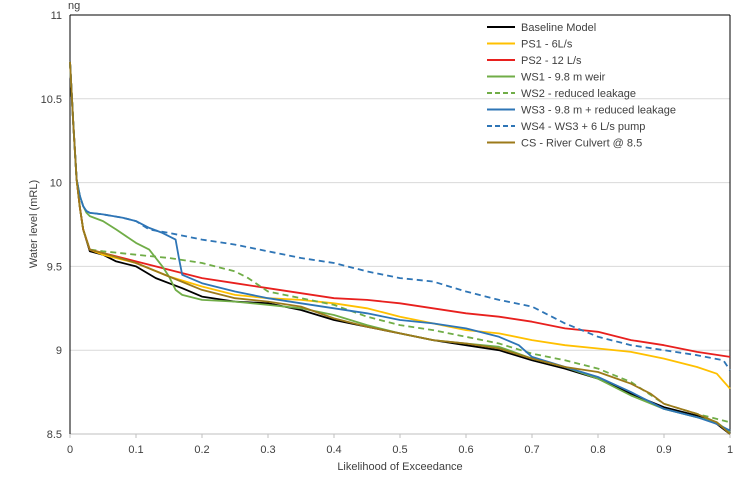 Image resolution: width=752 pixels, height=482 pixels. What do you see at coordinates (74, 6) in the screenshot?
I see `chart-title: ng` at bounding box center [74, 6].